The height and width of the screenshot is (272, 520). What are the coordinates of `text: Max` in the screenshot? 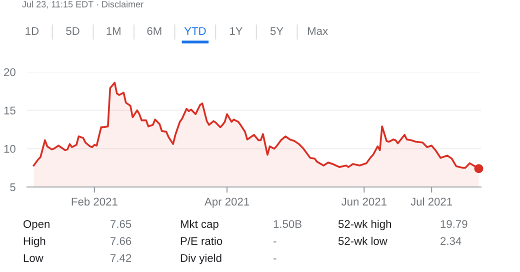 It's located at (318, 31).